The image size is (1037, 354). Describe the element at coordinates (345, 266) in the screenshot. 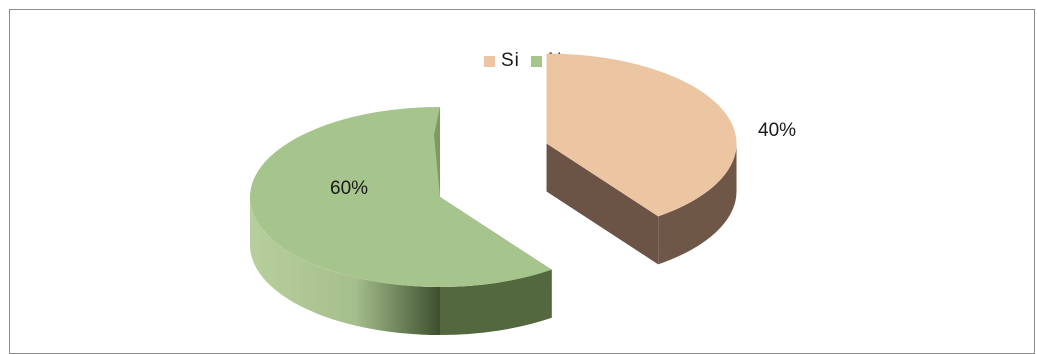

I see `pie-side-no-outer` at that location.